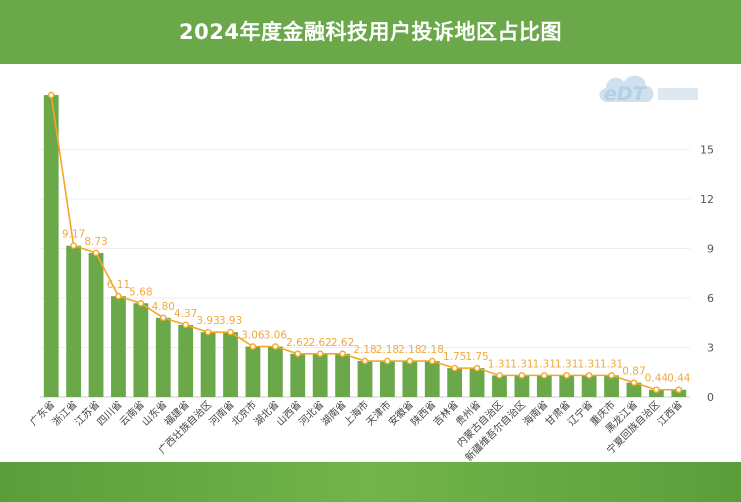  I want to click on logo-text: eDT, so click(626, 94).